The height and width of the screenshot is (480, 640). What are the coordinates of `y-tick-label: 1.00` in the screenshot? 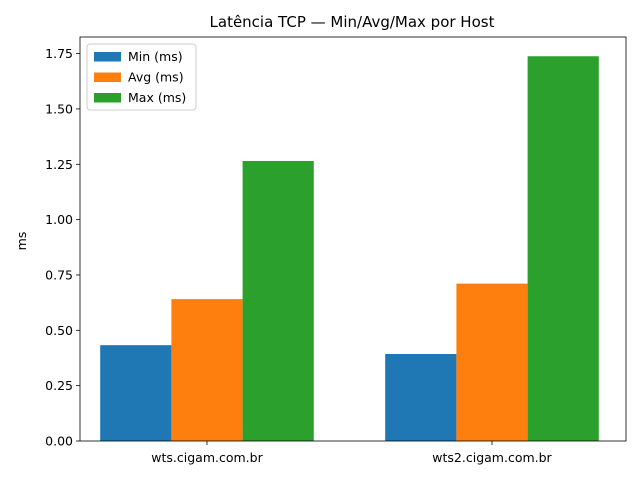 It's located at (59, 219).